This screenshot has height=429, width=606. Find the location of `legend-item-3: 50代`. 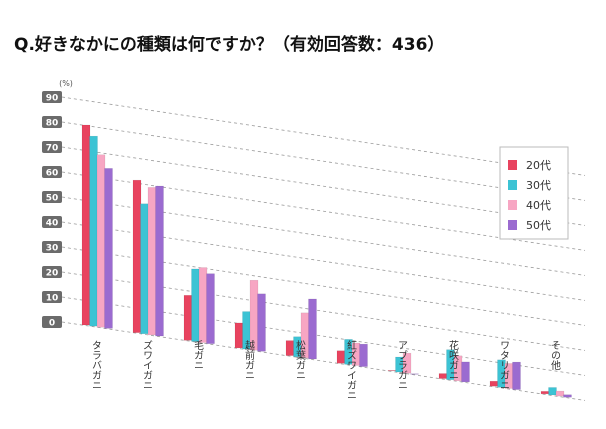

legend-item-3: 50代 is located at coordinates (529, 225).